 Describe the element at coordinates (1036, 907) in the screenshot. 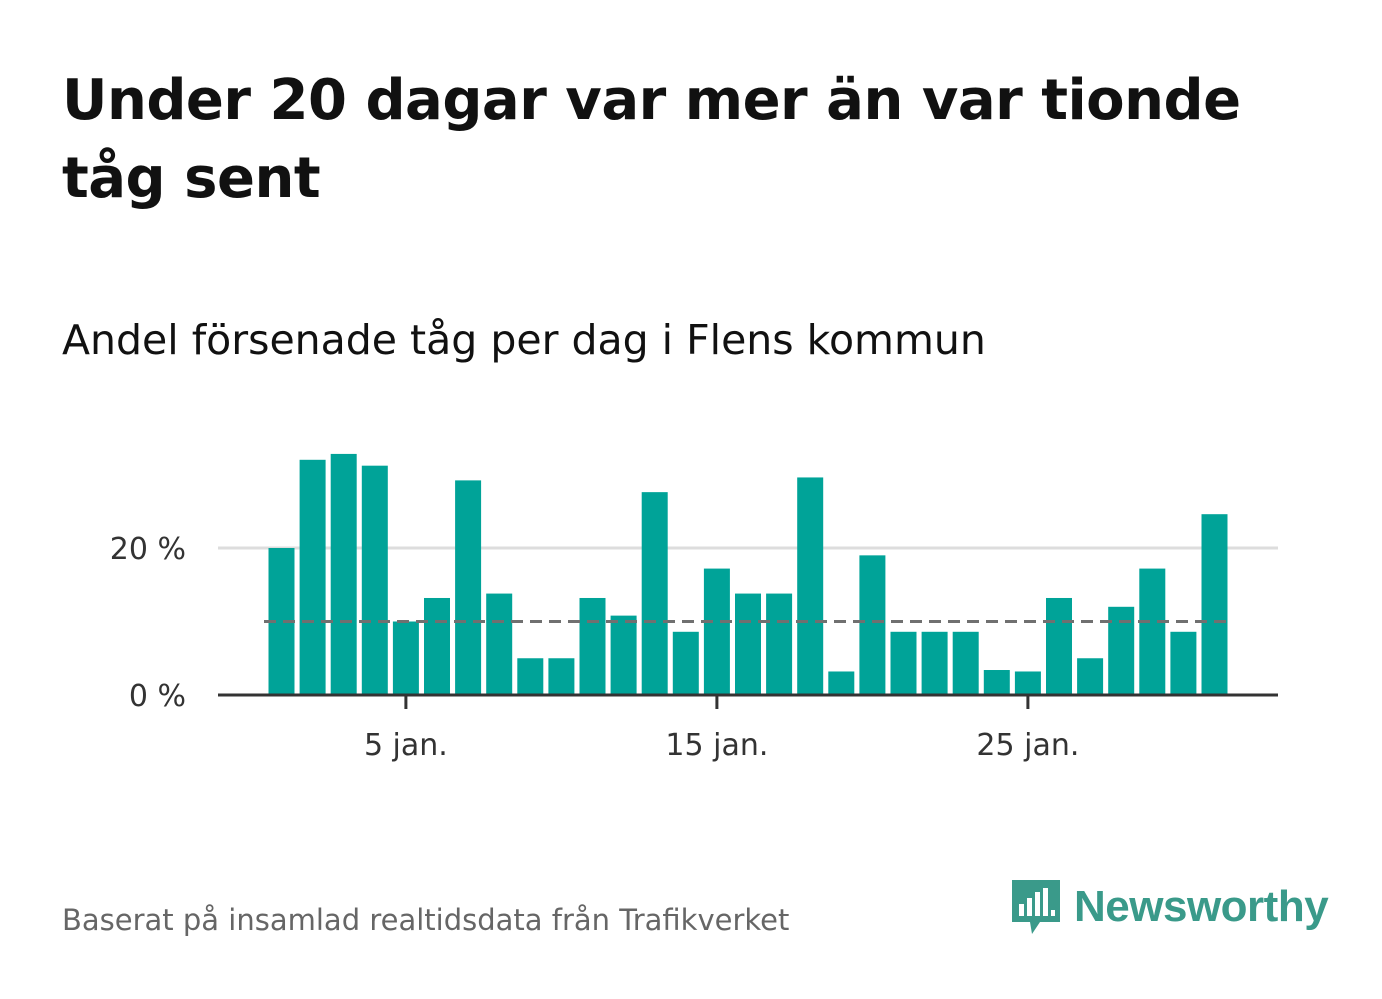

I see `newsworthy-bar-chart-icon` at that location.